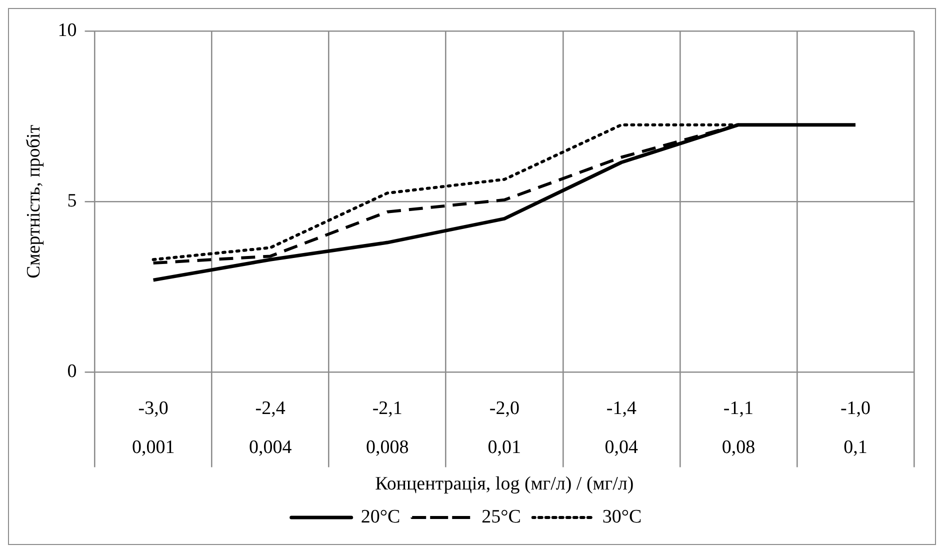  What do you see at coordinates (72, 371) in the screenshot?
I see `y-tick-label: 0` at bounding box center [72, 371].